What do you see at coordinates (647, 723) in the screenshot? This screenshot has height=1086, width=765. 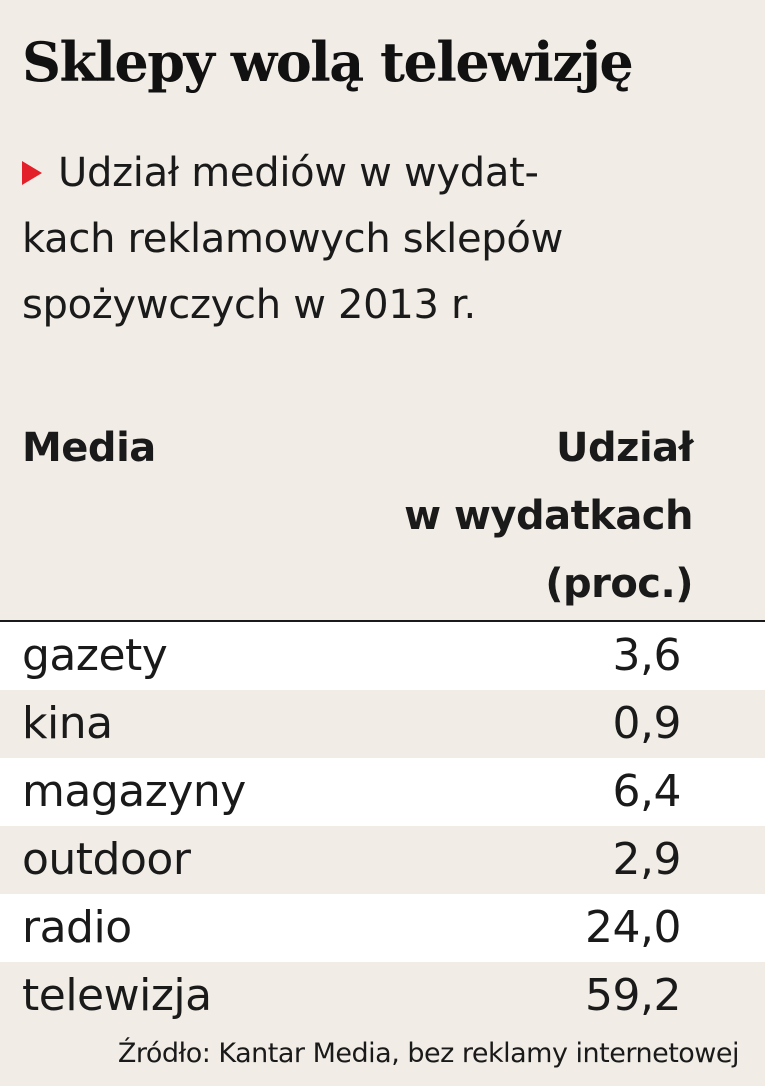 I see `row-value-kina: 0,9` at bounding box center [647, 723].